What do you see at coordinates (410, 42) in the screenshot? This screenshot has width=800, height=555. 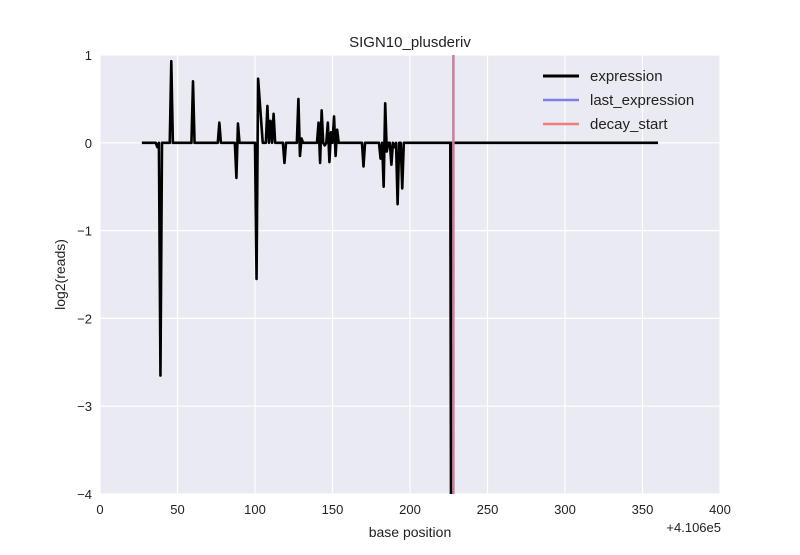 I see `chart-title: SIGN10_plusderiv` at bounding box center [410, 42].